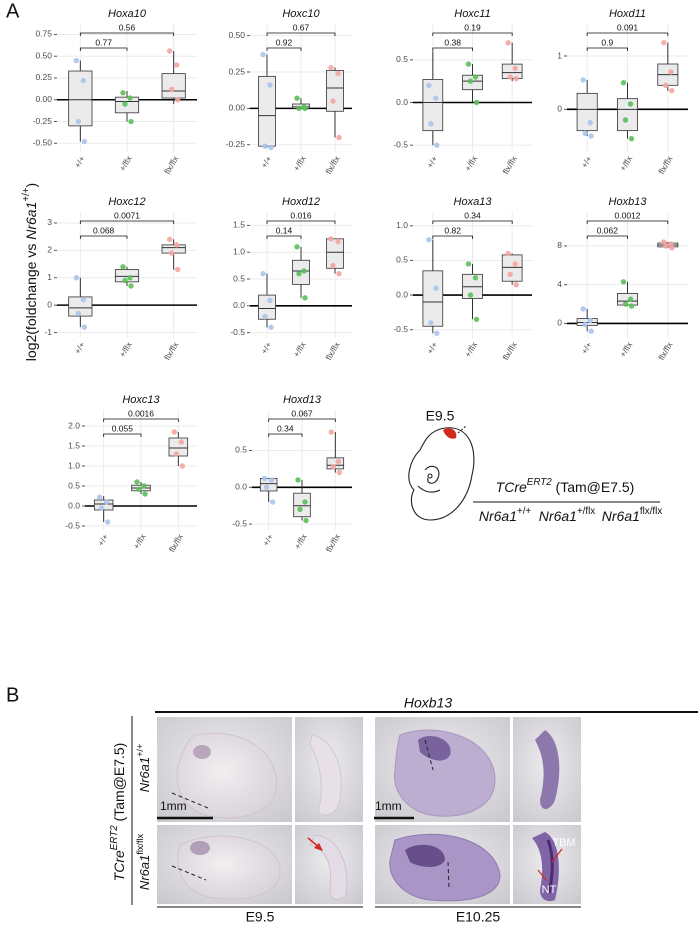 The width and height of the screenshot is (699, 927). I want to click on driver-gene: TCre, so click(511, 487).